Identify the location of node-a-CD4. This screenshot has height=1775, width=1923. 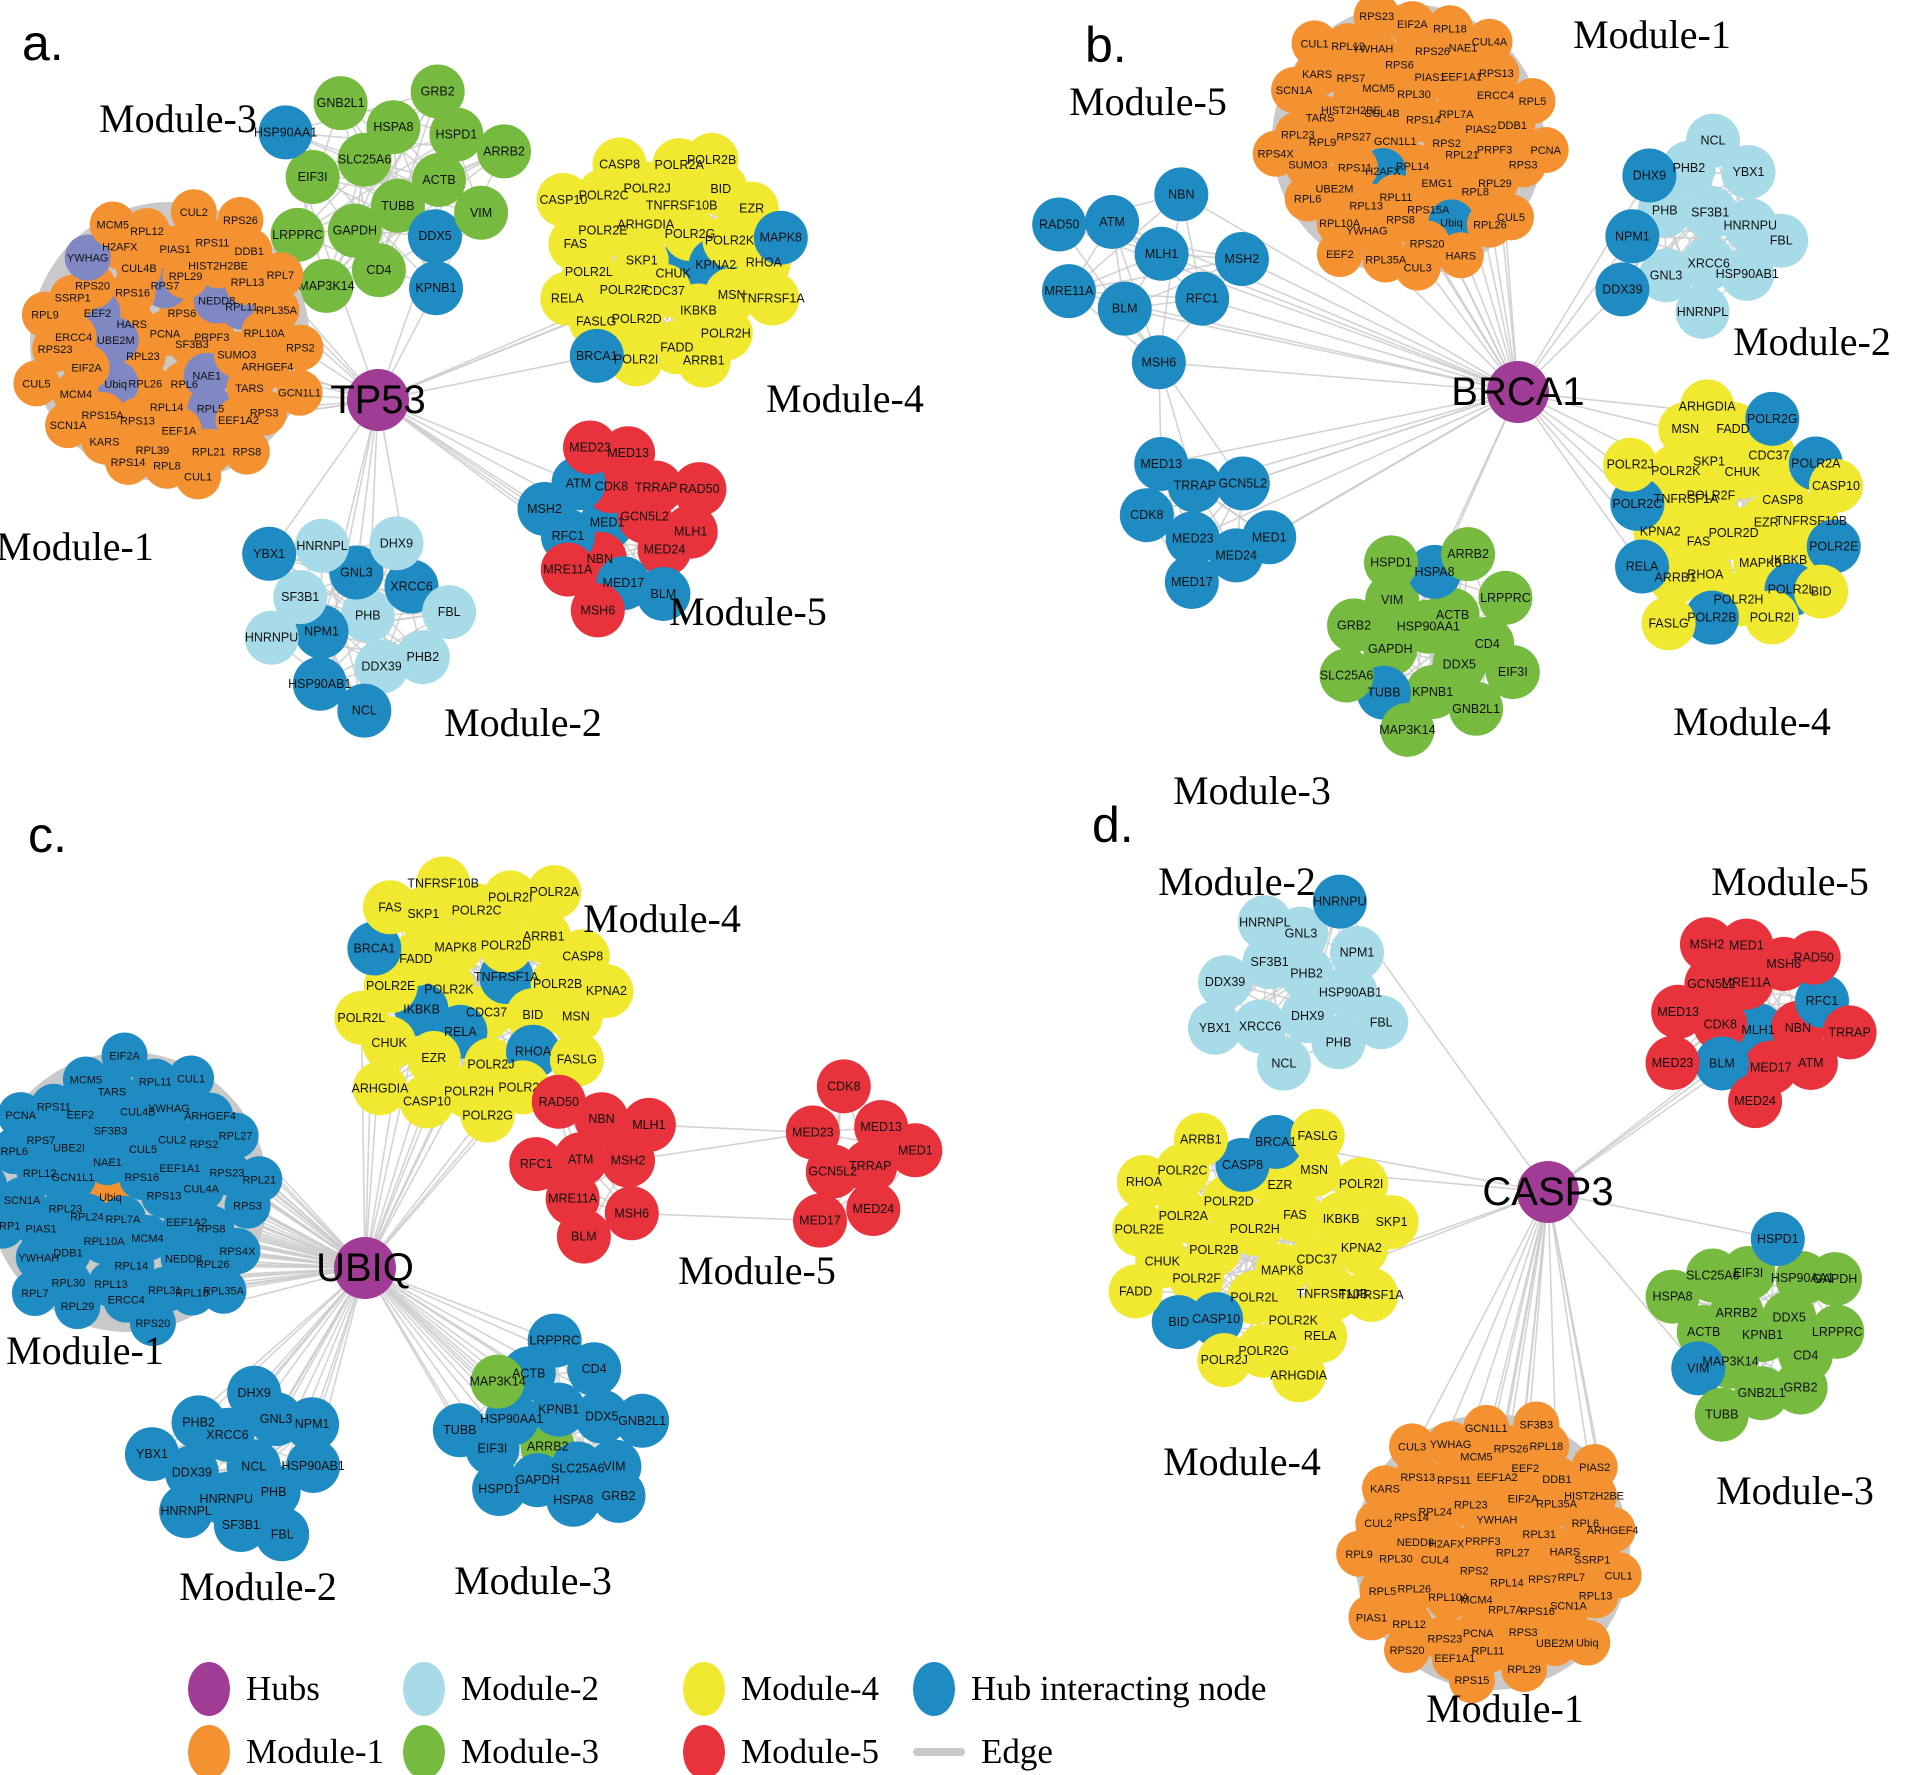
(378, 270).